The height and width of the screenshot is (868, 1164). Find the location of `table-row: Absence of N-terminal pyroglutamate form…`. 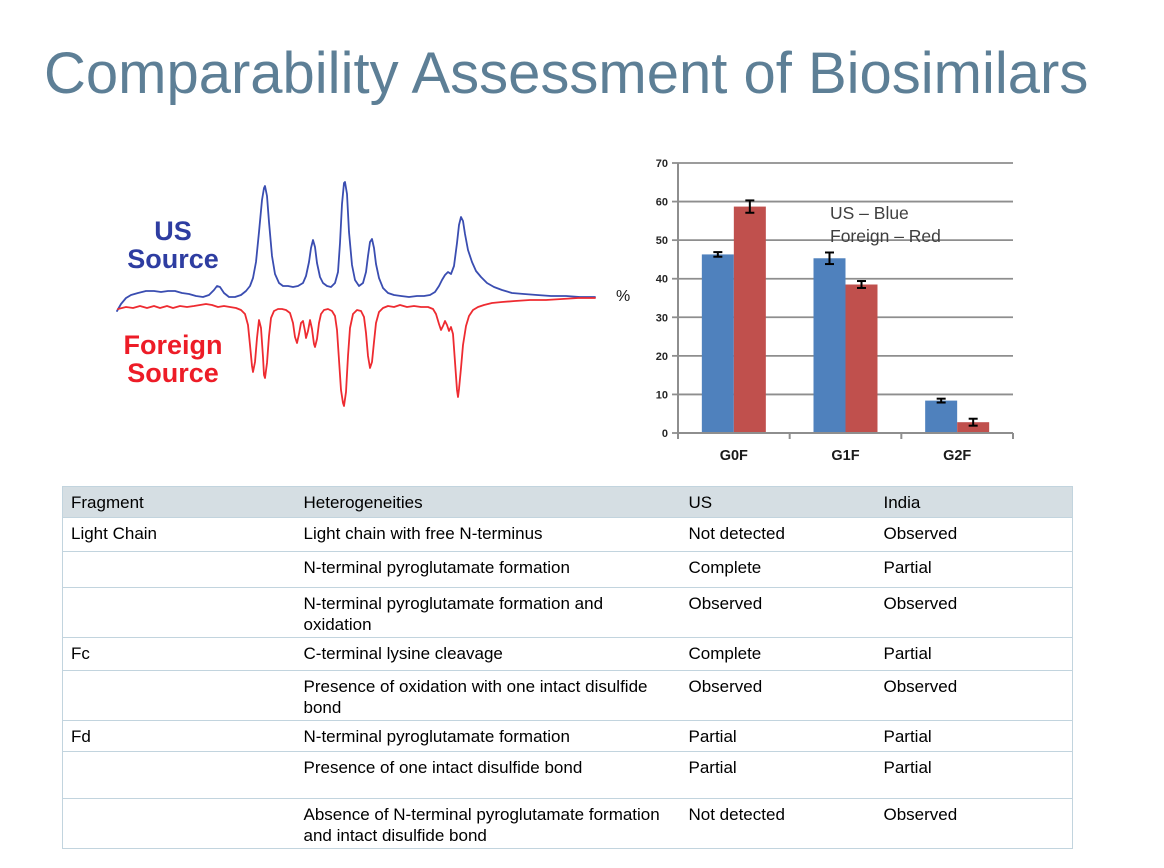

table-row: Absence of N-terminal pyroglutamate form… is located at coordinates (567, 823).